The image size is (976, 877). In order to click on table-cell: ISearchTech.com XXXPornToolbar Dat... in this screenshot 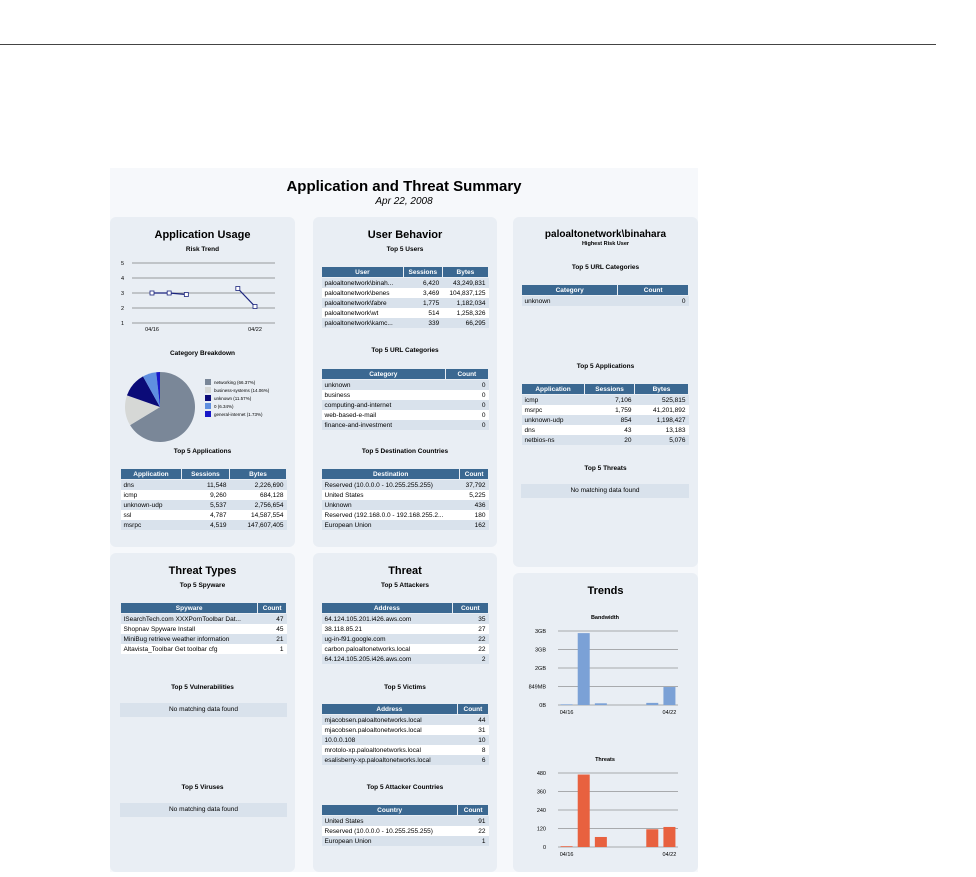, I will do `click(189, 618)`.